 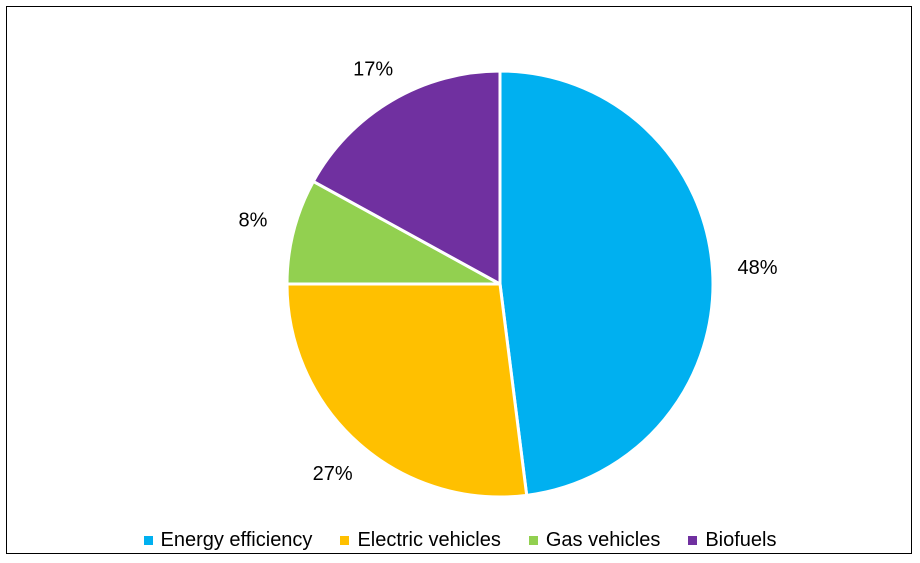 I want to click on legend-label: Biofuels, so click(x=741, y=539).